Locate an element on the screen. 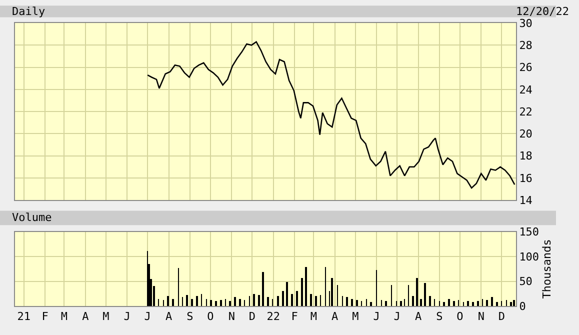 The width and height of the screenshot is (579, 335). y-tick-label: 24 is located at coordinates (526, 89).